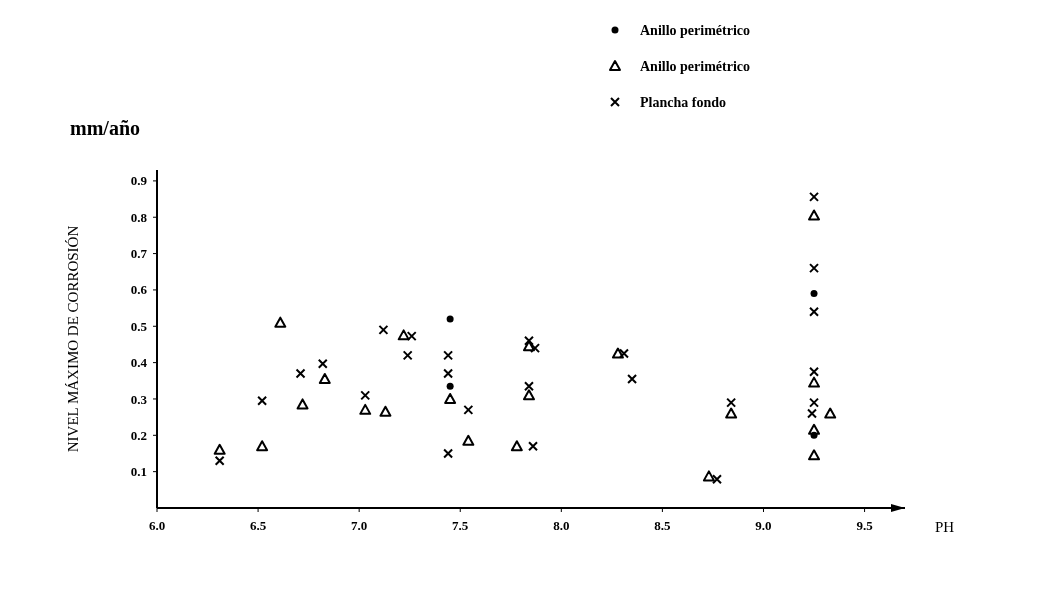 The image size is (1038, 600). What do you see at coordinates (460, 525) in the screenshot?
I see `x-tick-label: 7.5` at bounding box center [460, 525].